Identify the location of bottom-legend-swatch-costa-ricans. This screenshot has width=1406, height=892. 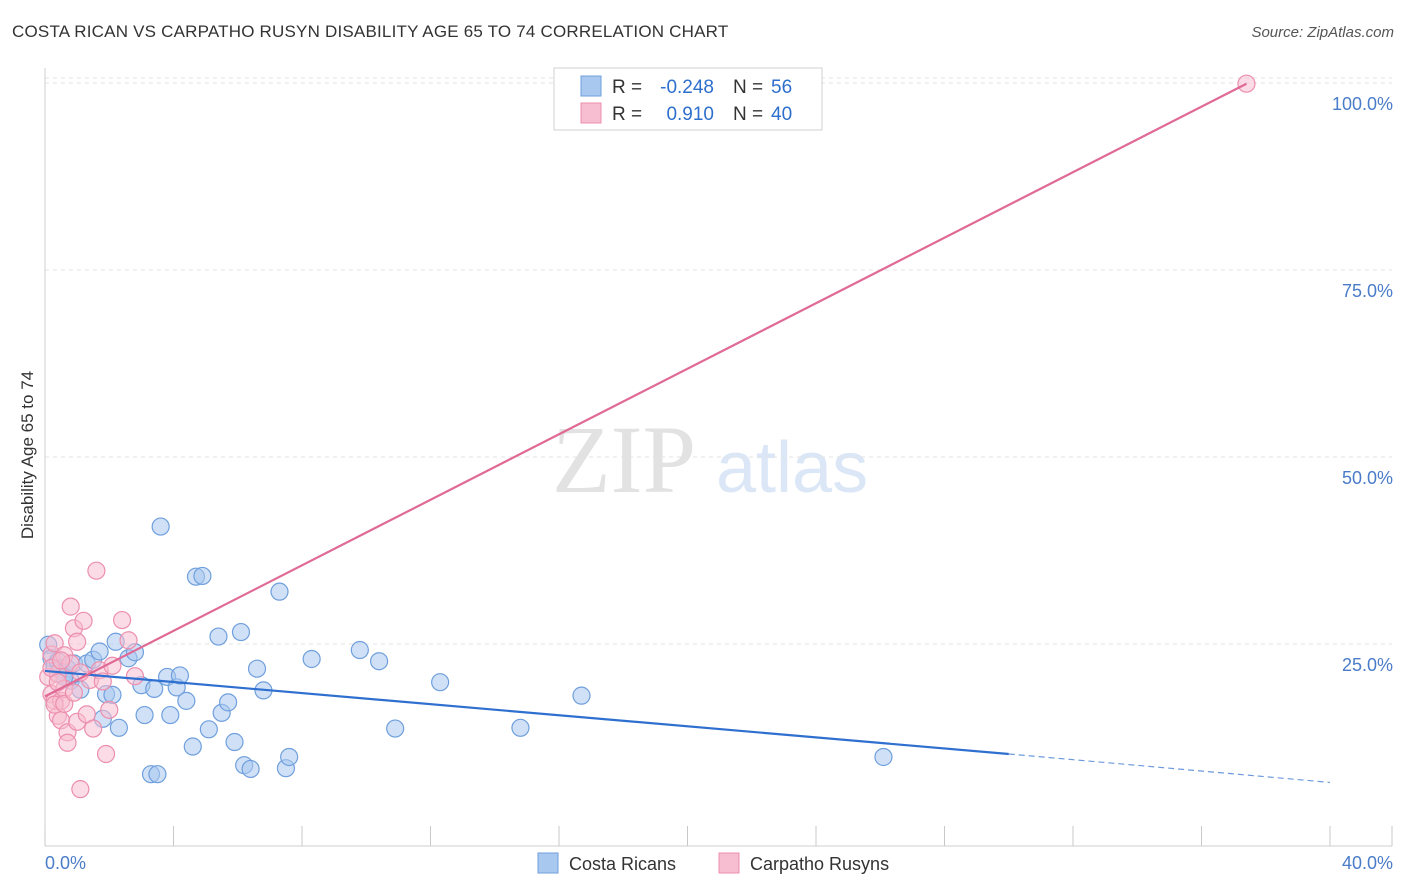
(548, 863).